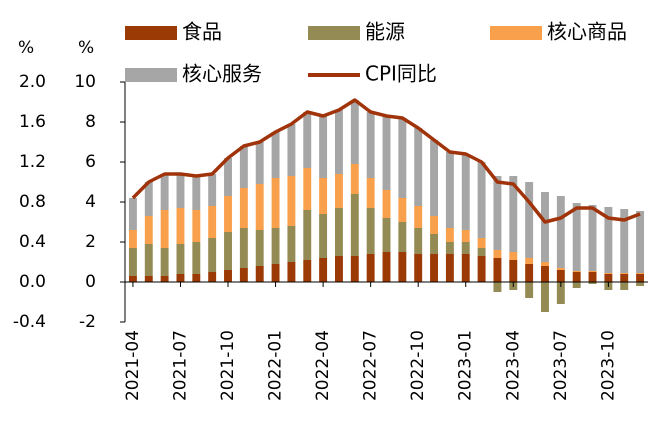  Describe the element at coordinates (371, 365) in the screenshot. I see `x-tick-label: 2022-07` at that location.